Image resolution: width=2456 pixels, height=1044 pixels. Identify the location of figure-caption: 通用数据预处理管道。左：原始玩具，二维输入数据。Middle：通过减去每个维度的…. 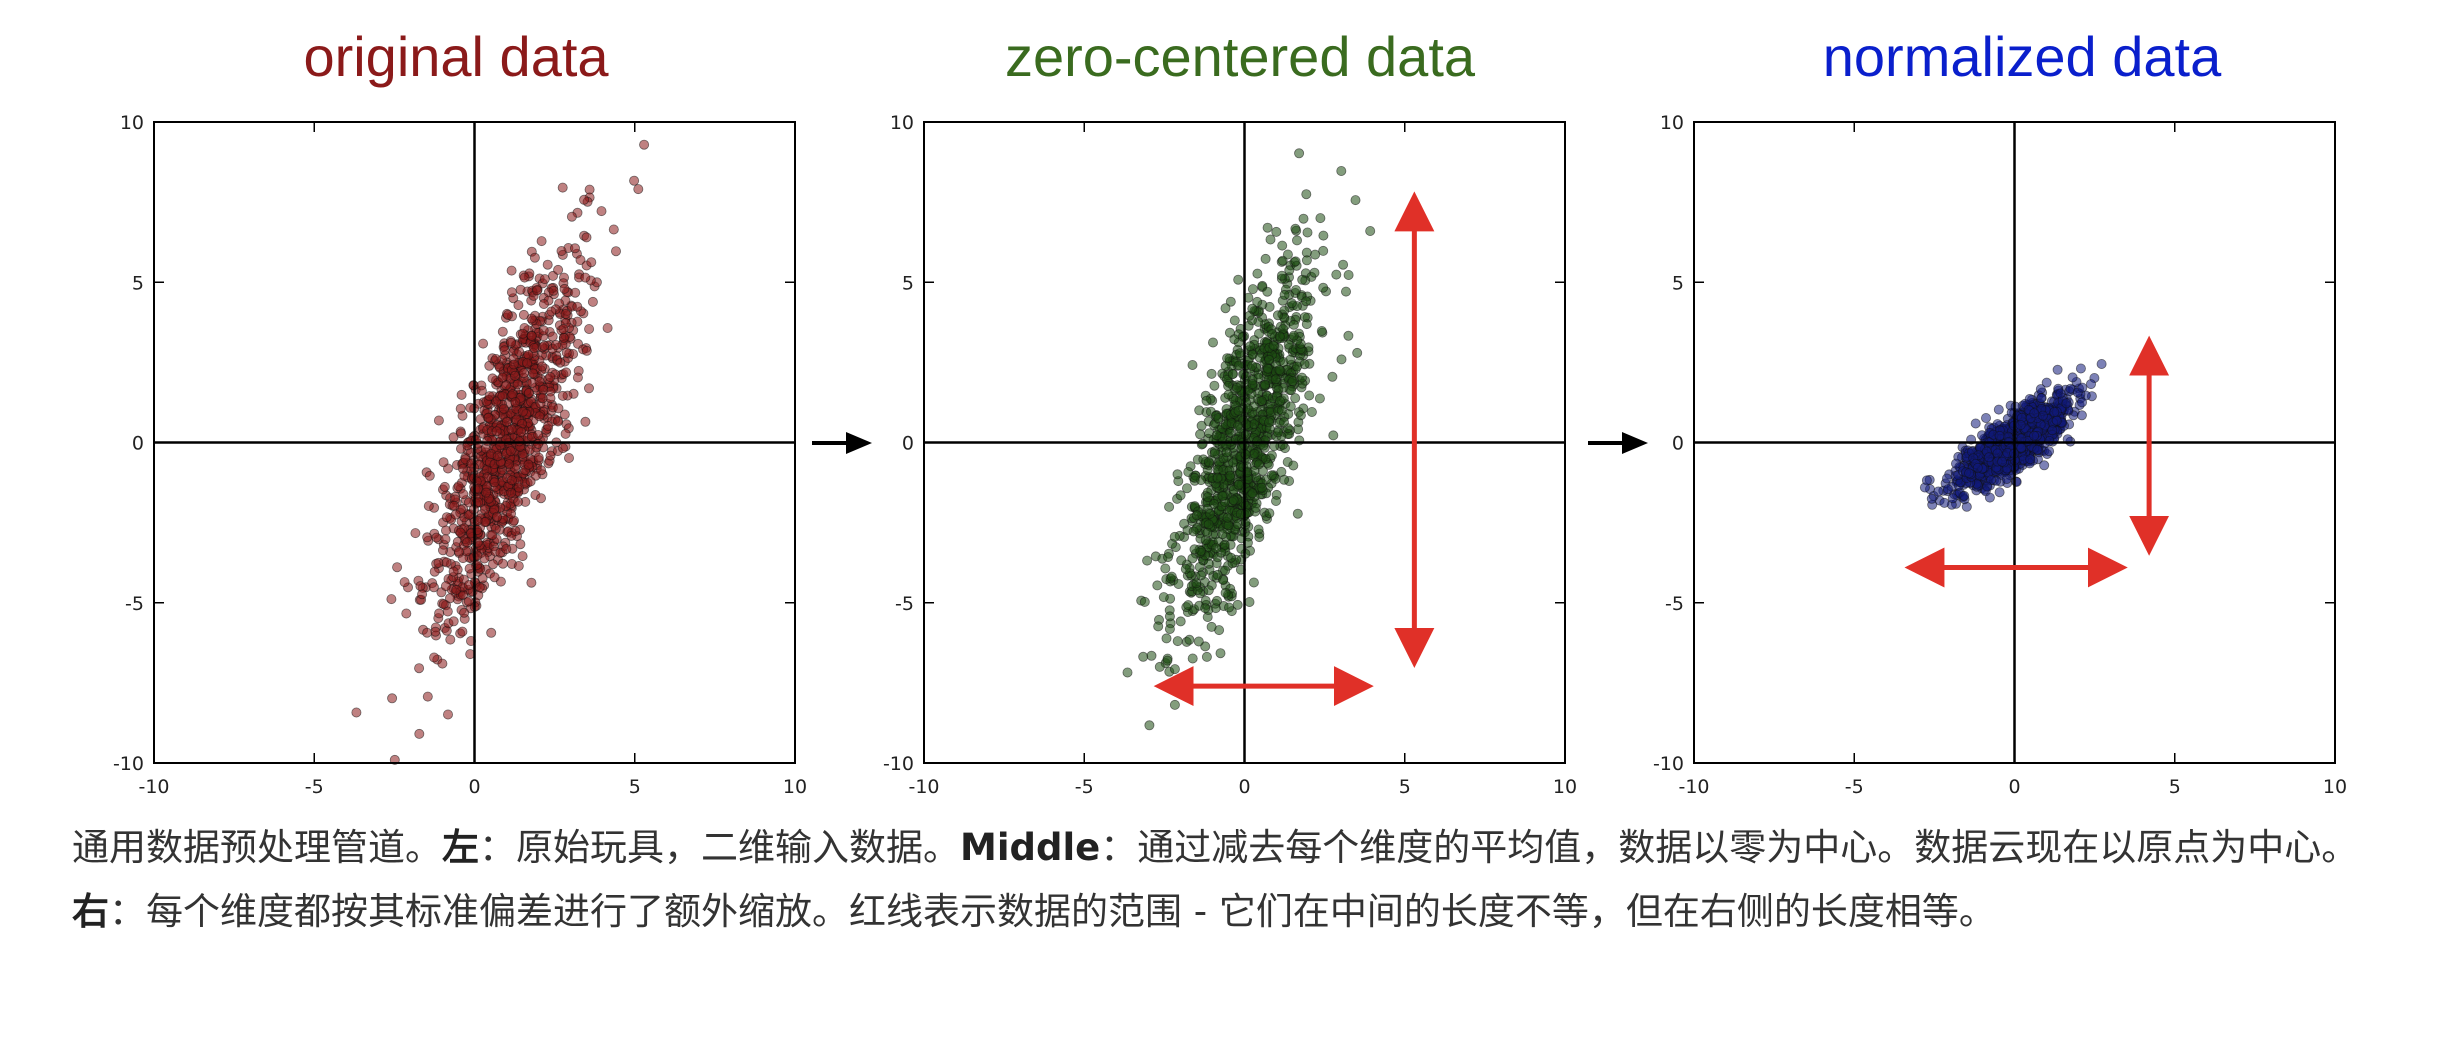
(1237, 880).